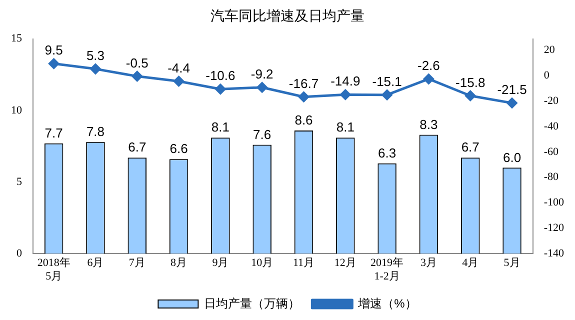  I want to click on y-tick-label: 10, so click(16, 110).